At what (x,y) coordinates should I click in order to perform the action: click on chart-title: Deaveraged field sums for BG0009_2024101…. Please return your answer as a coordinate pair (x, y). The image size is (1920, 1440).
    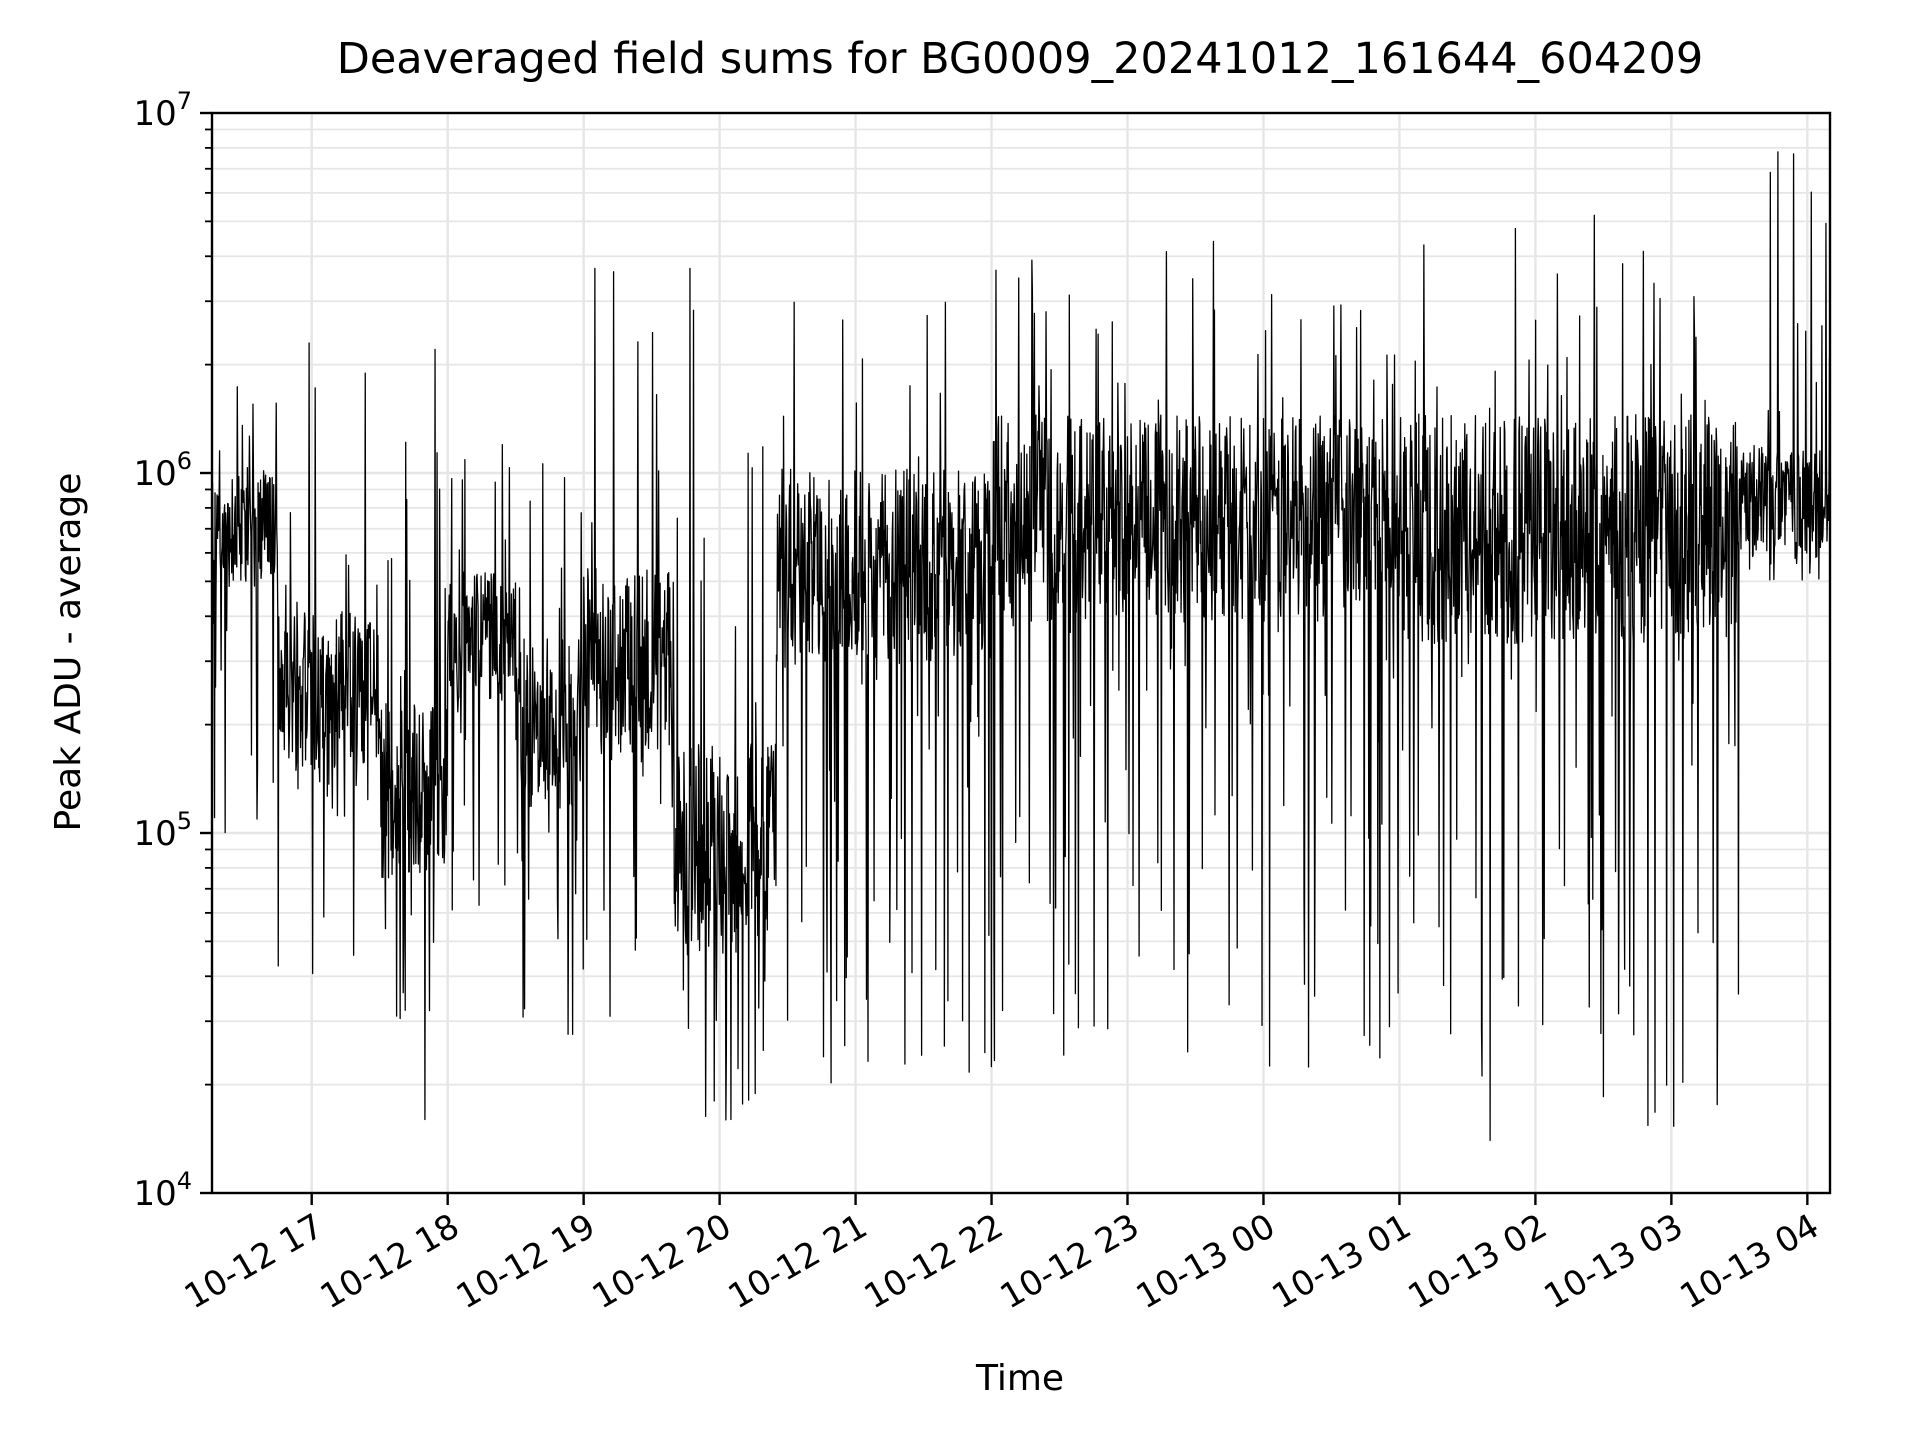
    Looking at the image, I should click on (1020, 59).